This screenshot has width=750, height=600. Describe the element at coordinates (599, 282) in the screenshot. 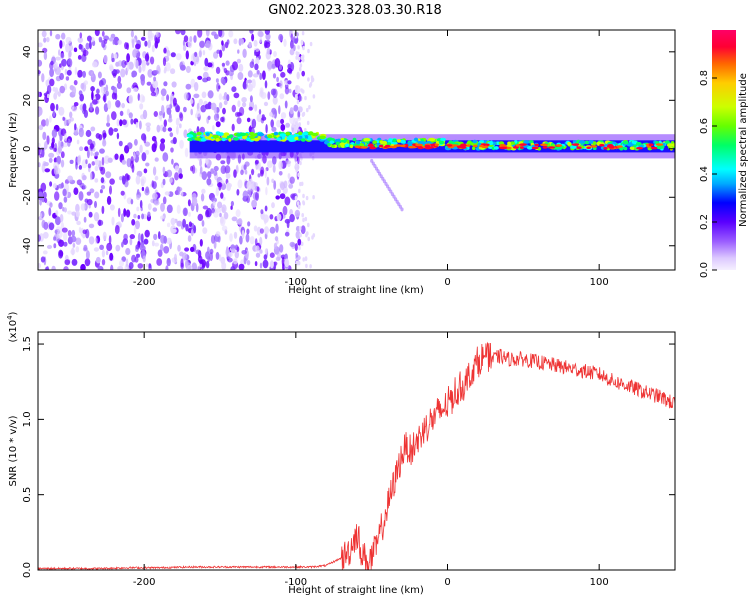

I see `x-tick-label: 100` at that location.